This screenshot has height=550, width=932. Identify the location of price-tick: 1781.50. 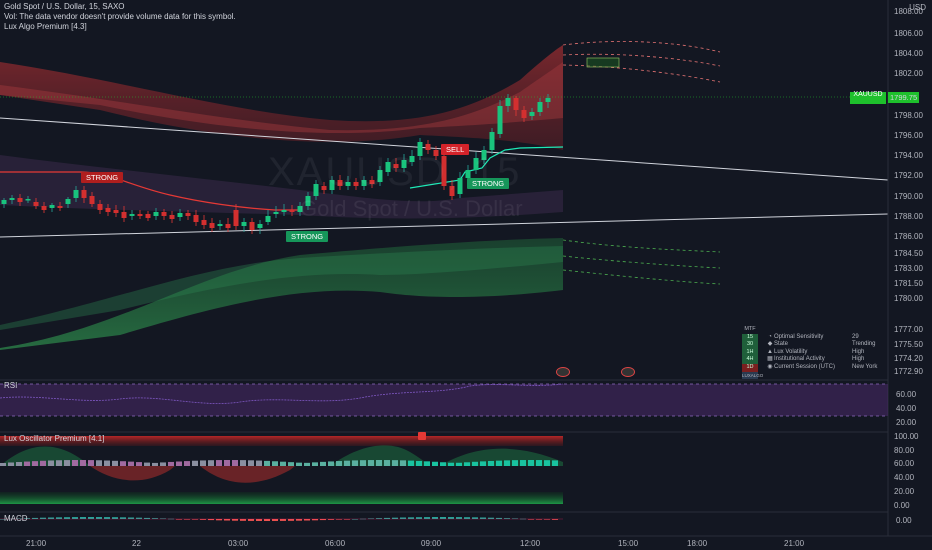
(908, 283).